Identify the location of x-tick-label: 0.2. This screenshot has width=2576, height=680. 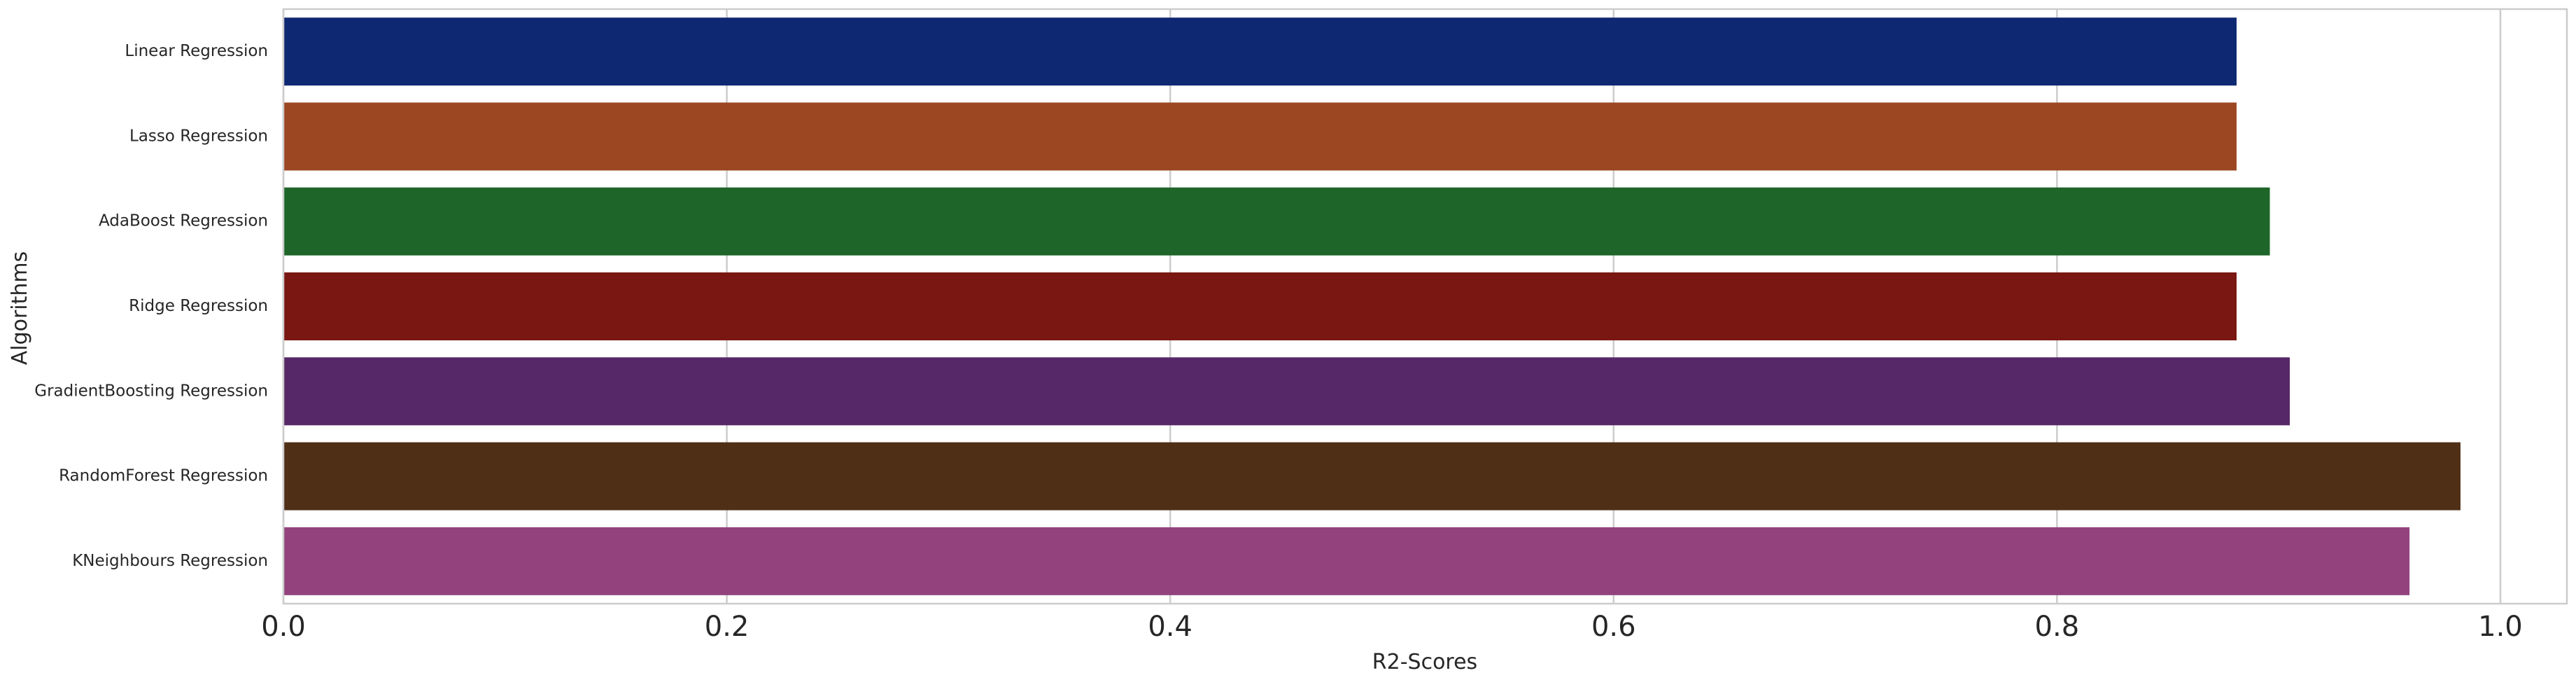
(727, 627).